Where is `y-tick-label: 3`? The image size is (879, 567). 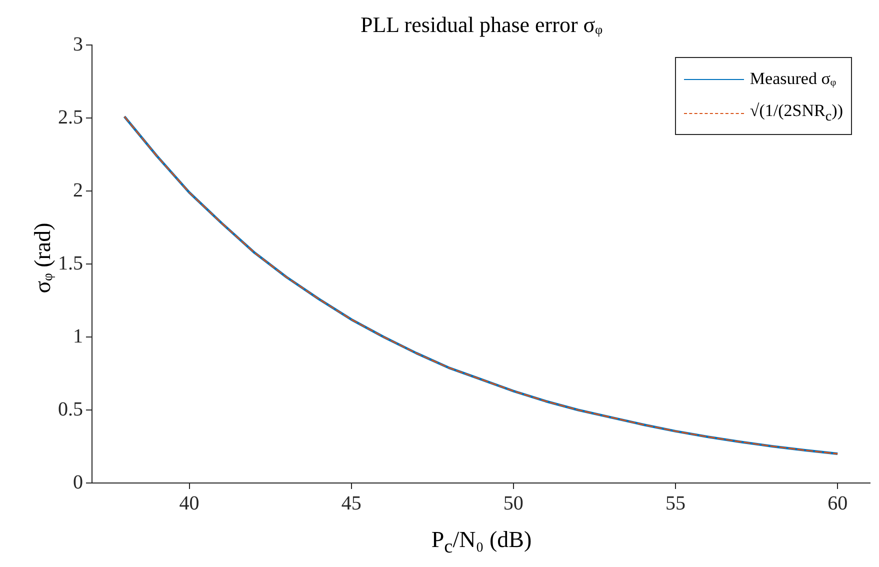
y-tick-label: 3 is located at coordinates (78, 44).